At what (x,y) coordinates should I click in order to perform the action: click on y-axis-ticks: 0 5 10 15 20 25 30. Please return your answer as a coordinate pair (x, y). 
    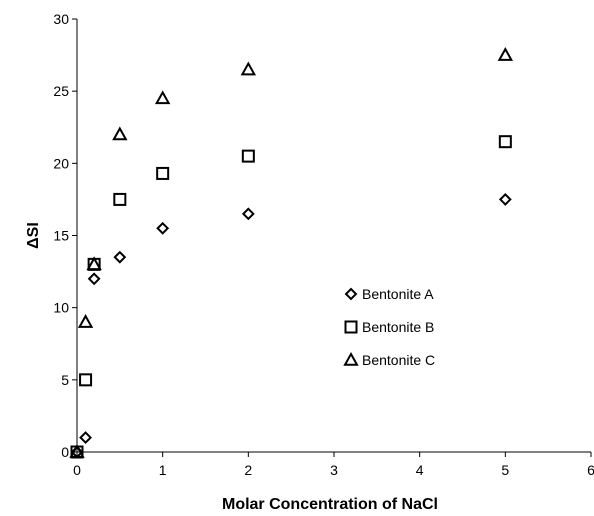
    Looking at the image, I should click on (65, 235).